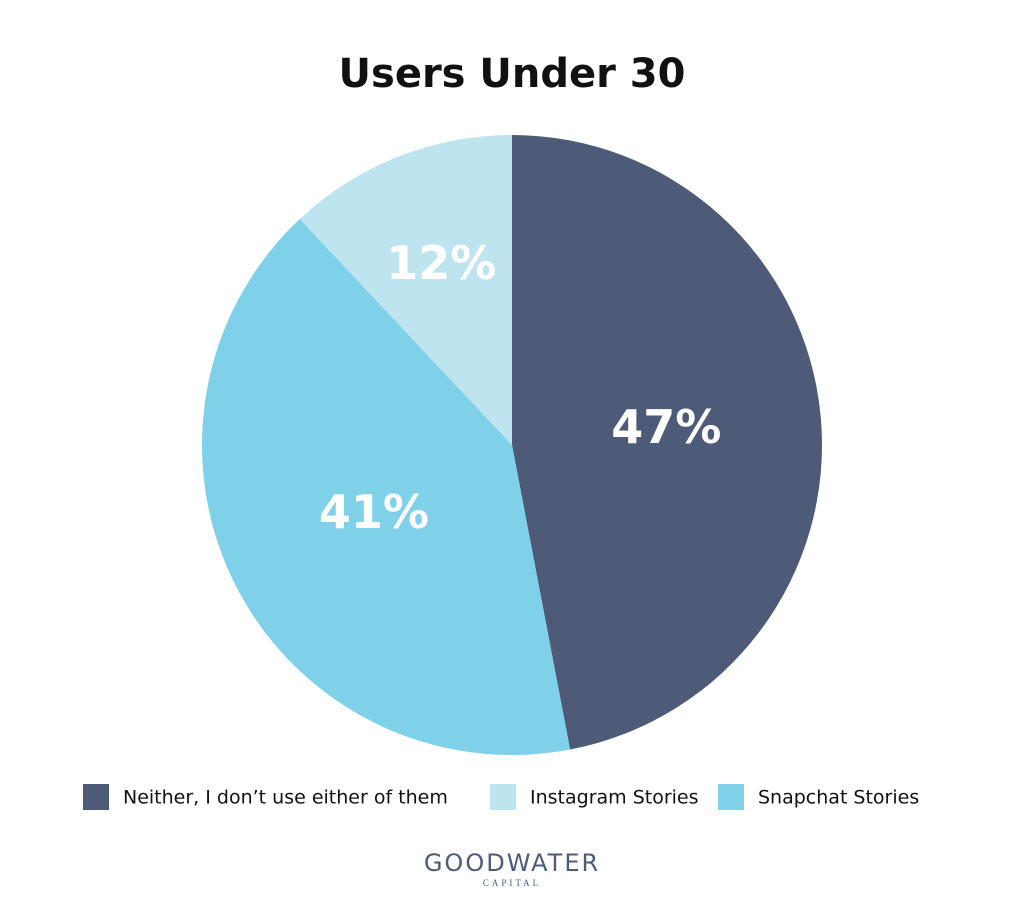  Describe the element at coordinates (838, 798) in the screenshot. I see `legend-label: Snapchat Stories` at that location.